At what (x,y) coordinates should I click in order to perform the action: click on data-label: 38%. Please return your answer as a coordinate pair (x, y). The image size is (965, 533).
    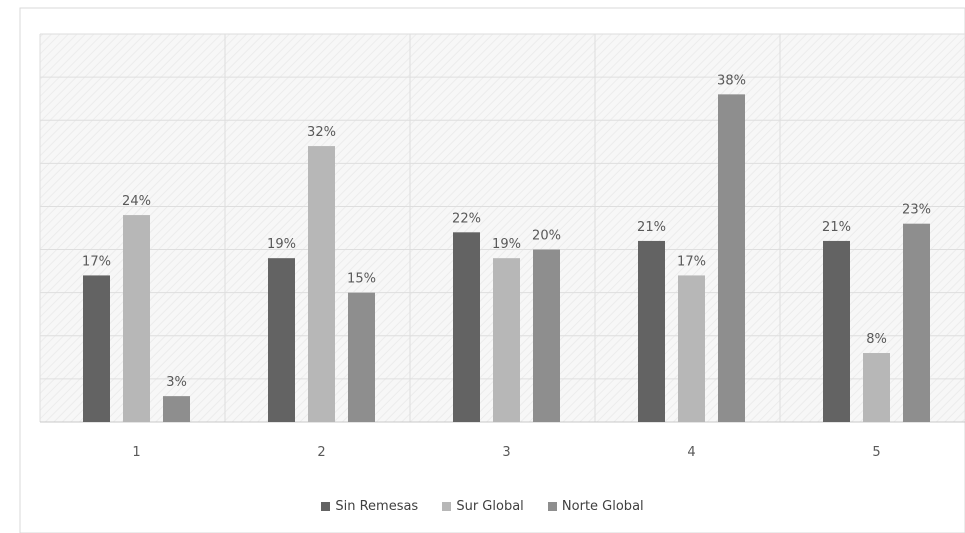
    Looking at the image, I should click on (731, 80).